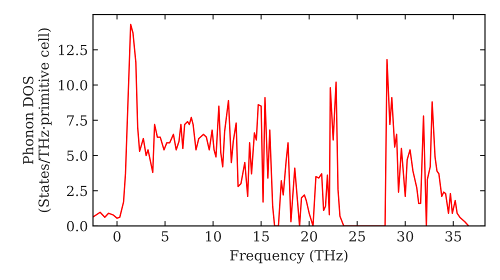 This screenshot has width=500, height=280. Describe the element at coordinates (73, 85) in the screenshot. I see `y-tick-label: 10.0` at that location.